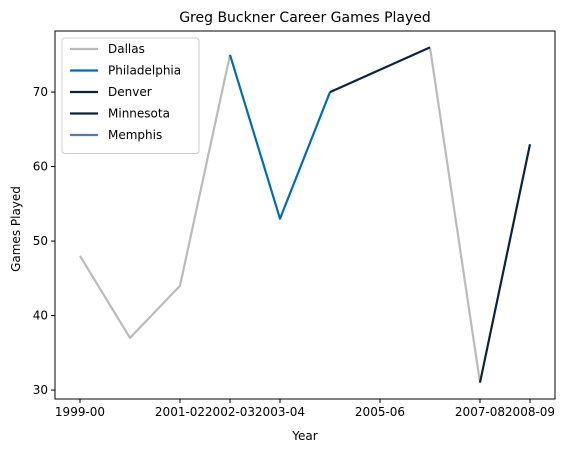  What do you see at coordinates (139, 114) in the screenshot?
I see `legend-label: Minnesota` at bounding box center [139, 114].